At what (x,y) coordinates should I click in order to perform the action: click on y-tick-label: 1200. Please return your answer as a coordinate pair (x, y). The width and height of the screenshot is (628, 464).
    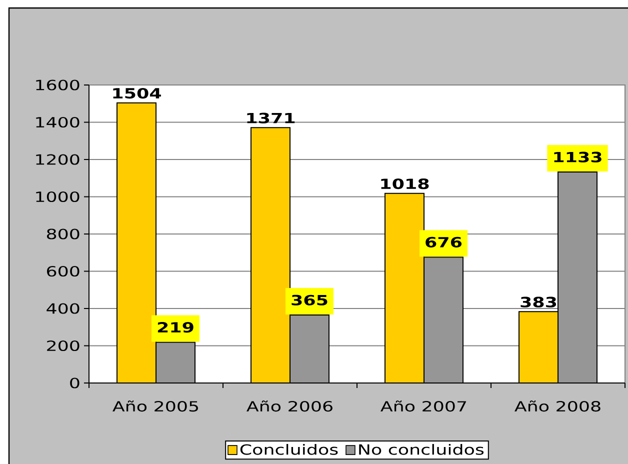
    Looking at the image, I should click on (58, 159).